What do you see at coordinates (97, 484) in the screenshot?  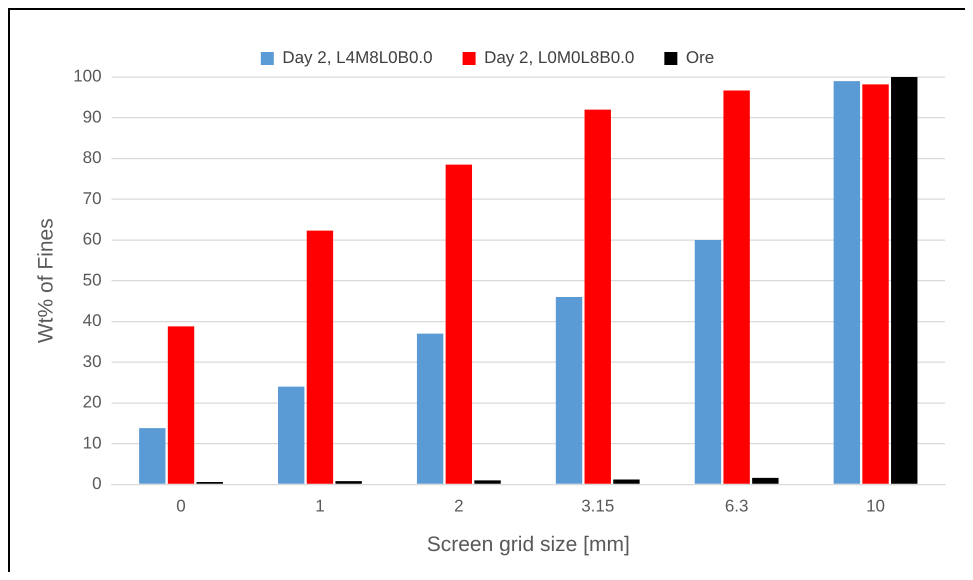 I see `y-tick-label: 0` at bounding box center [97, 484].